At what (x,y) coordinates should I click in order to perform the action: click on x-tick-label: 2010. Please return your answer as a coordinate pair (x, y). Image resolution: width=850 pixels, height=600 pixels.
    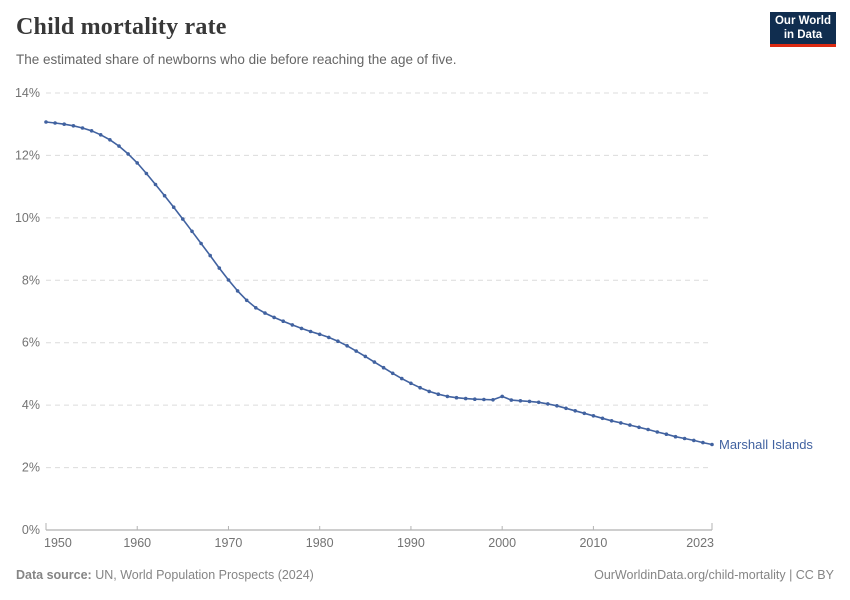
    Looking at the image, I should click on (593, 543).